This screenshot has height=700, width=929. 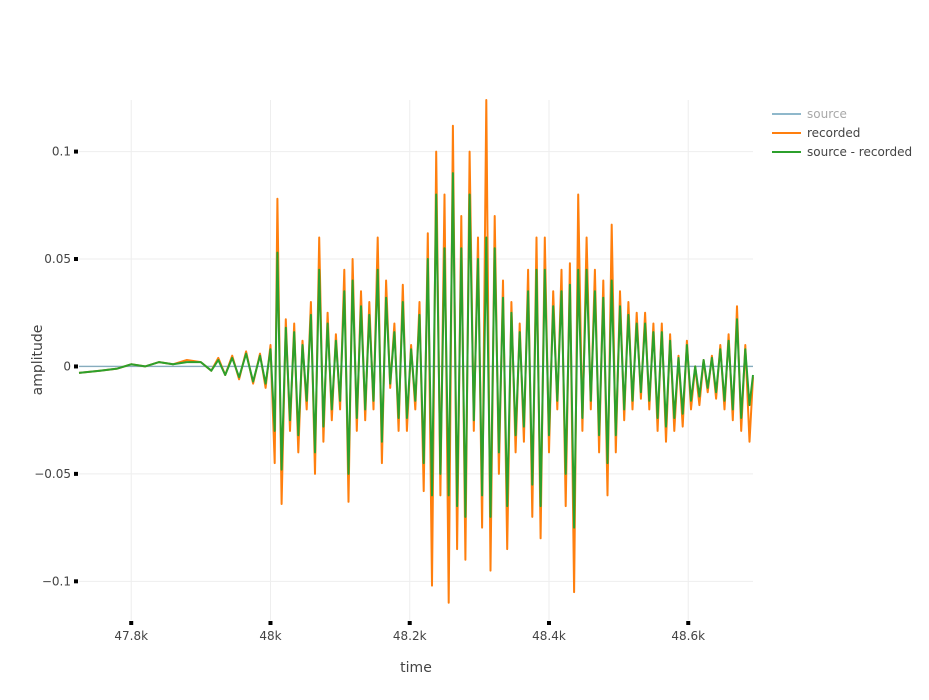 I want to click on x-tick-label: 48.4k, so click(x=549, y=636).